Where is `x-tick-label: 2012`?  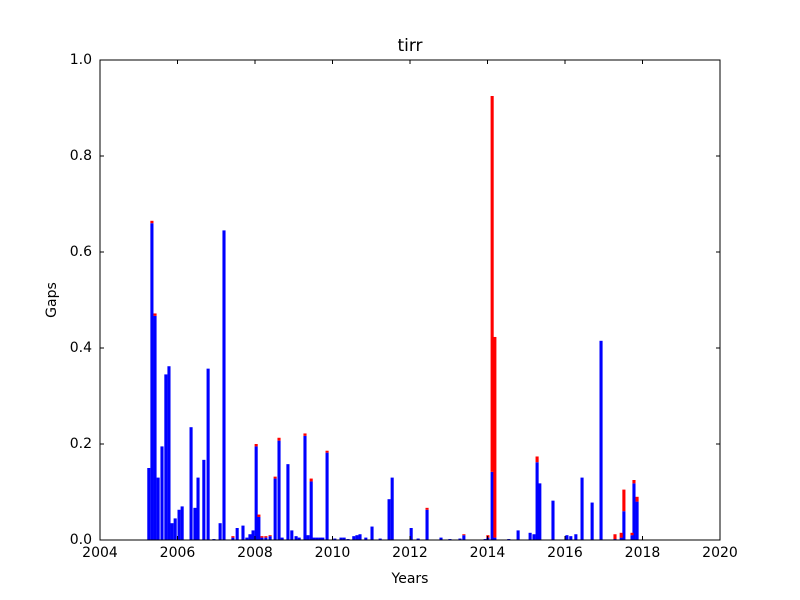 x-tick-label: 2012 is located at coordinates (410, 553).